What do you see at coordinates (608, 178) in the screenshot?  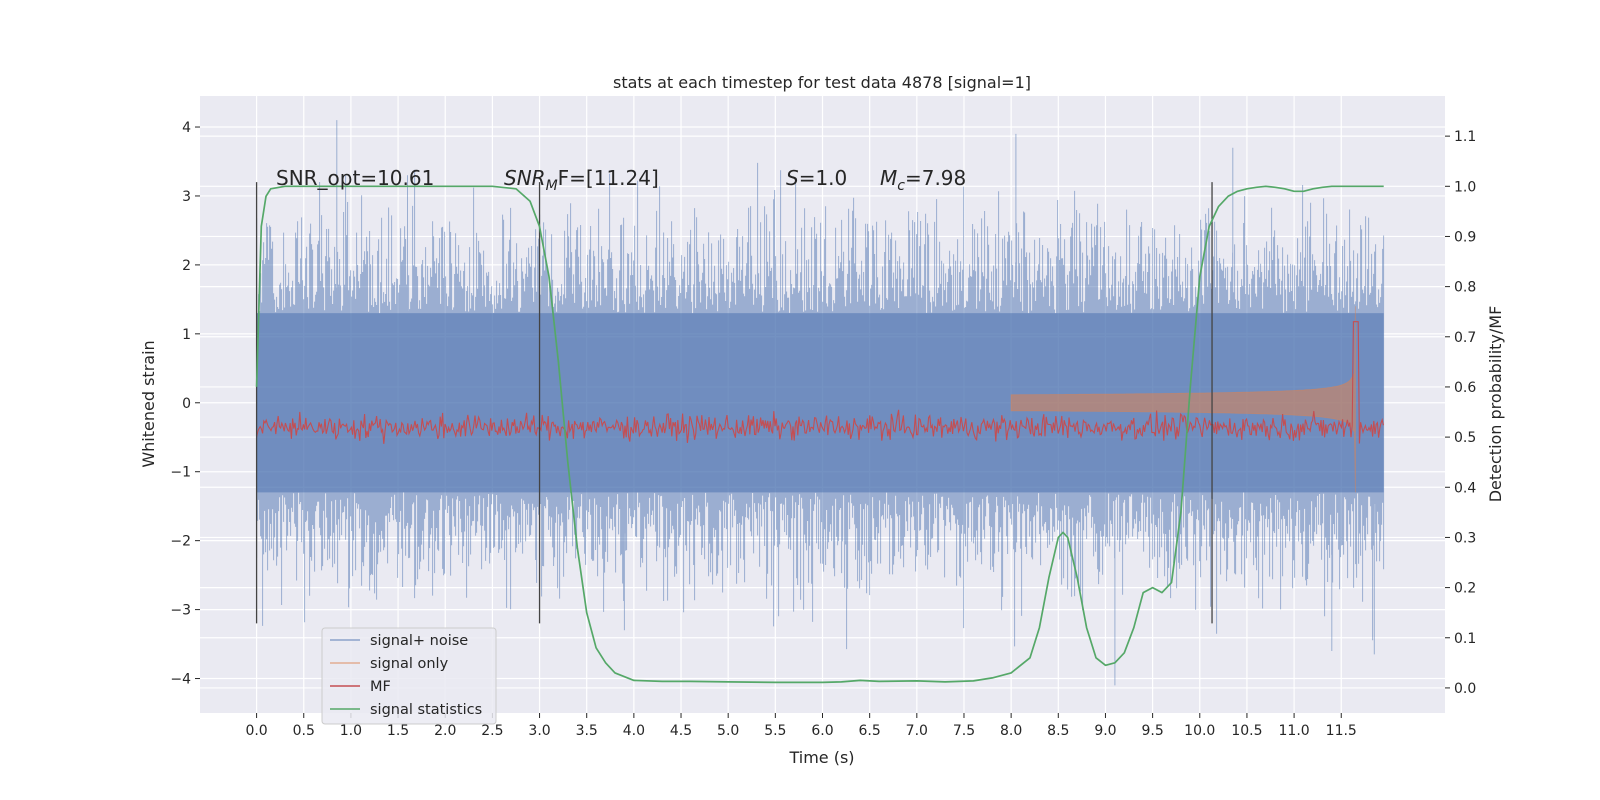 I see `annotation-snr-mf-rest: F=[11.24]` at bounding box center [608, 178].